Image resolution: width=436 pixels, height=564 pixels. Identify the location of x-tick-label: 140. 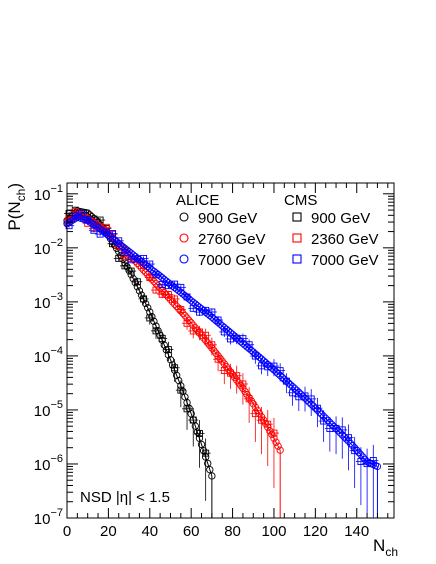
(356, 531).